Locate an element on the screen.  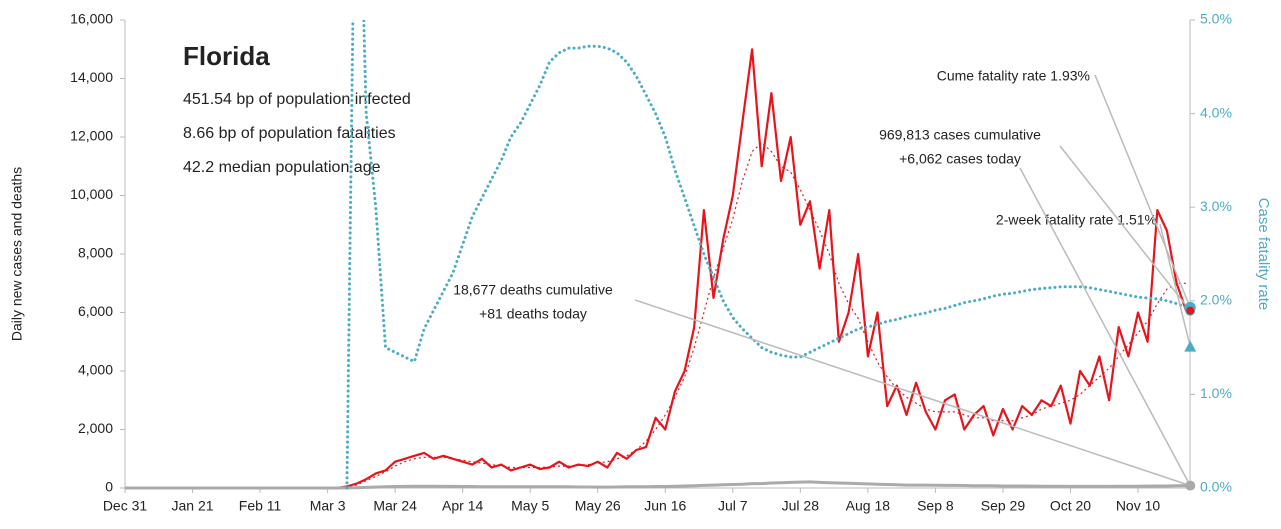
annotation: Cume fatality rate 1.93% is located at coordinates (1013, 76).